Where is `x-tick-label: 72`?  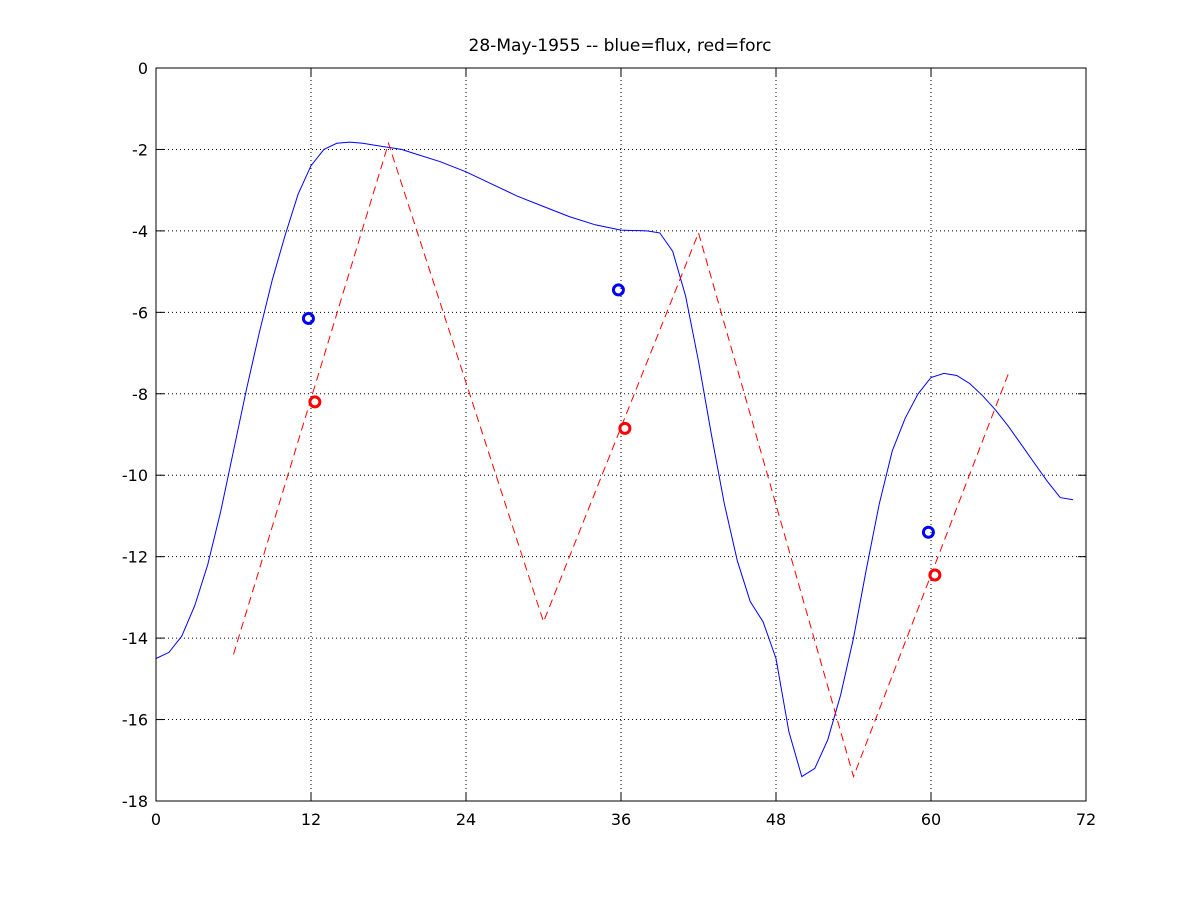
x-tick-label: 72 is located at coordinates (1086, 819).